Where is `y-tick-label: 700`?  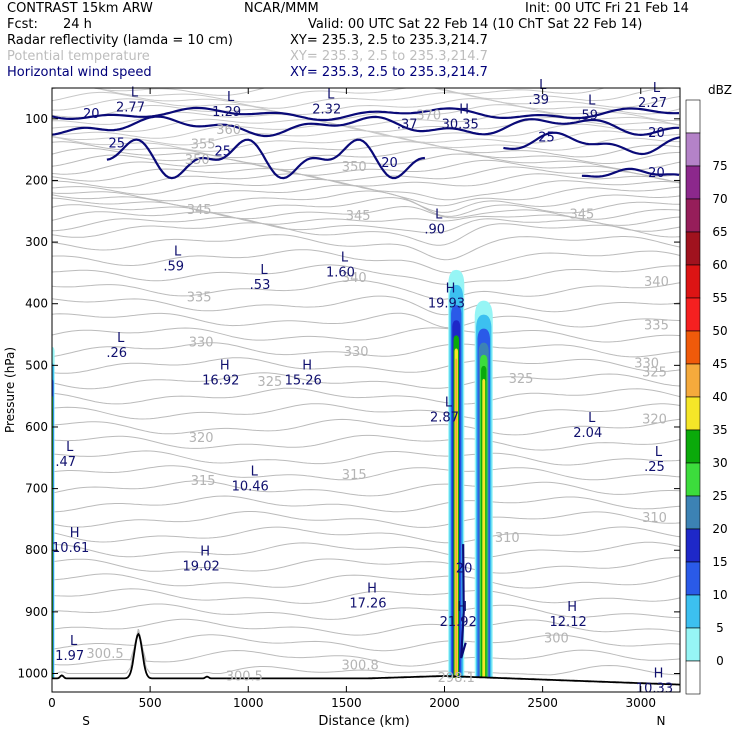
y-tick-label: 700 is located at coordinates (36, 489).